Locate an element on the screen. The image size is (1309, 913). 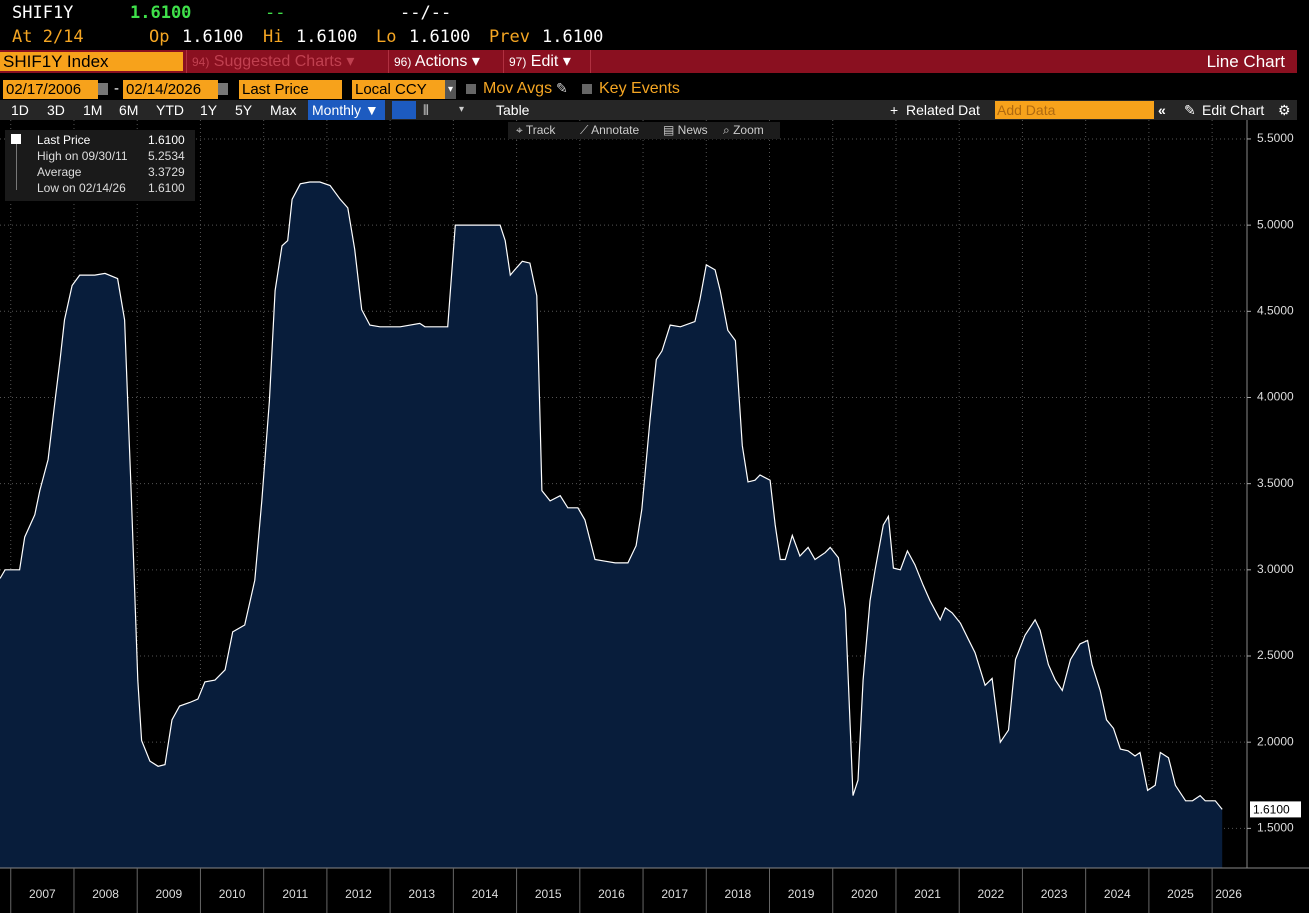
tool-label: News is located at coordinates (692, 130).